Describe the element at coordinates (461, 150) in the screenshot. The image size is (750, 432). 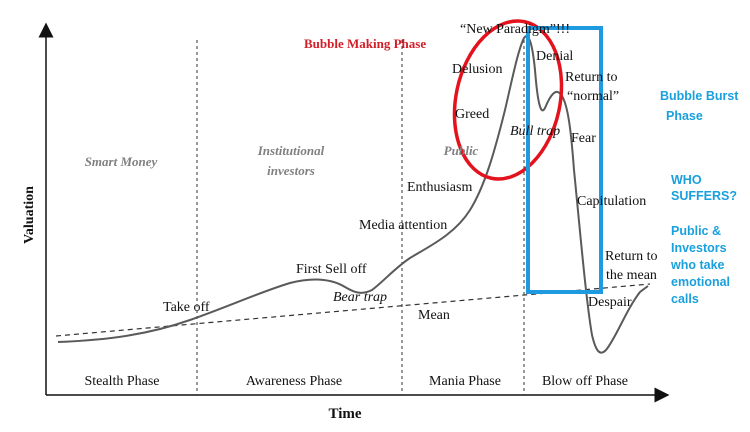
I see `participant-public: Public` at that location.